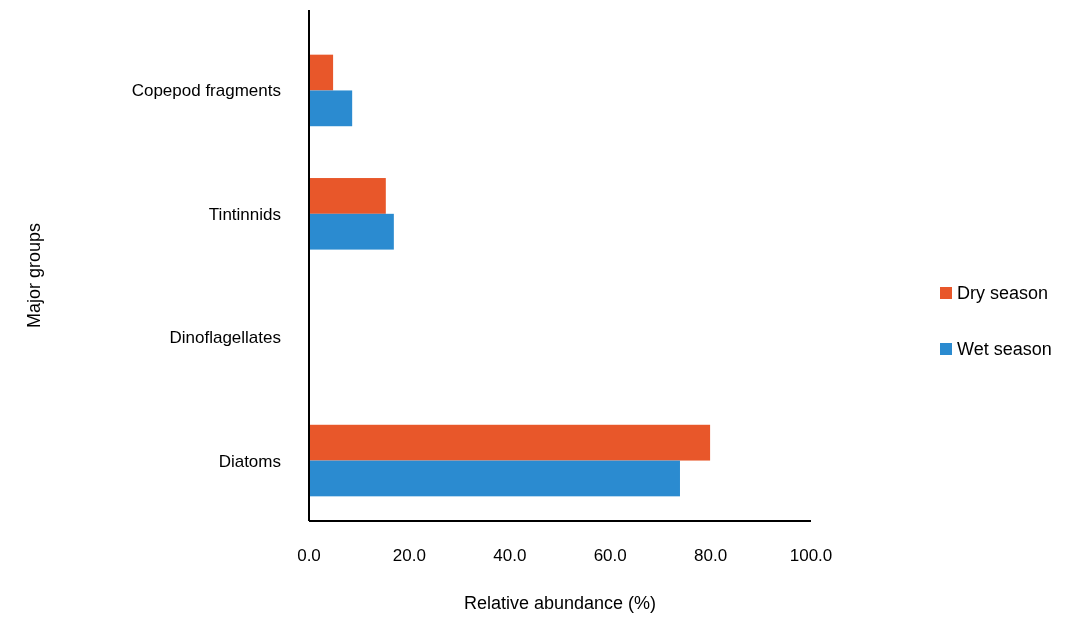  I want to click on x-tick-label: 100.0, so click(811, 555).